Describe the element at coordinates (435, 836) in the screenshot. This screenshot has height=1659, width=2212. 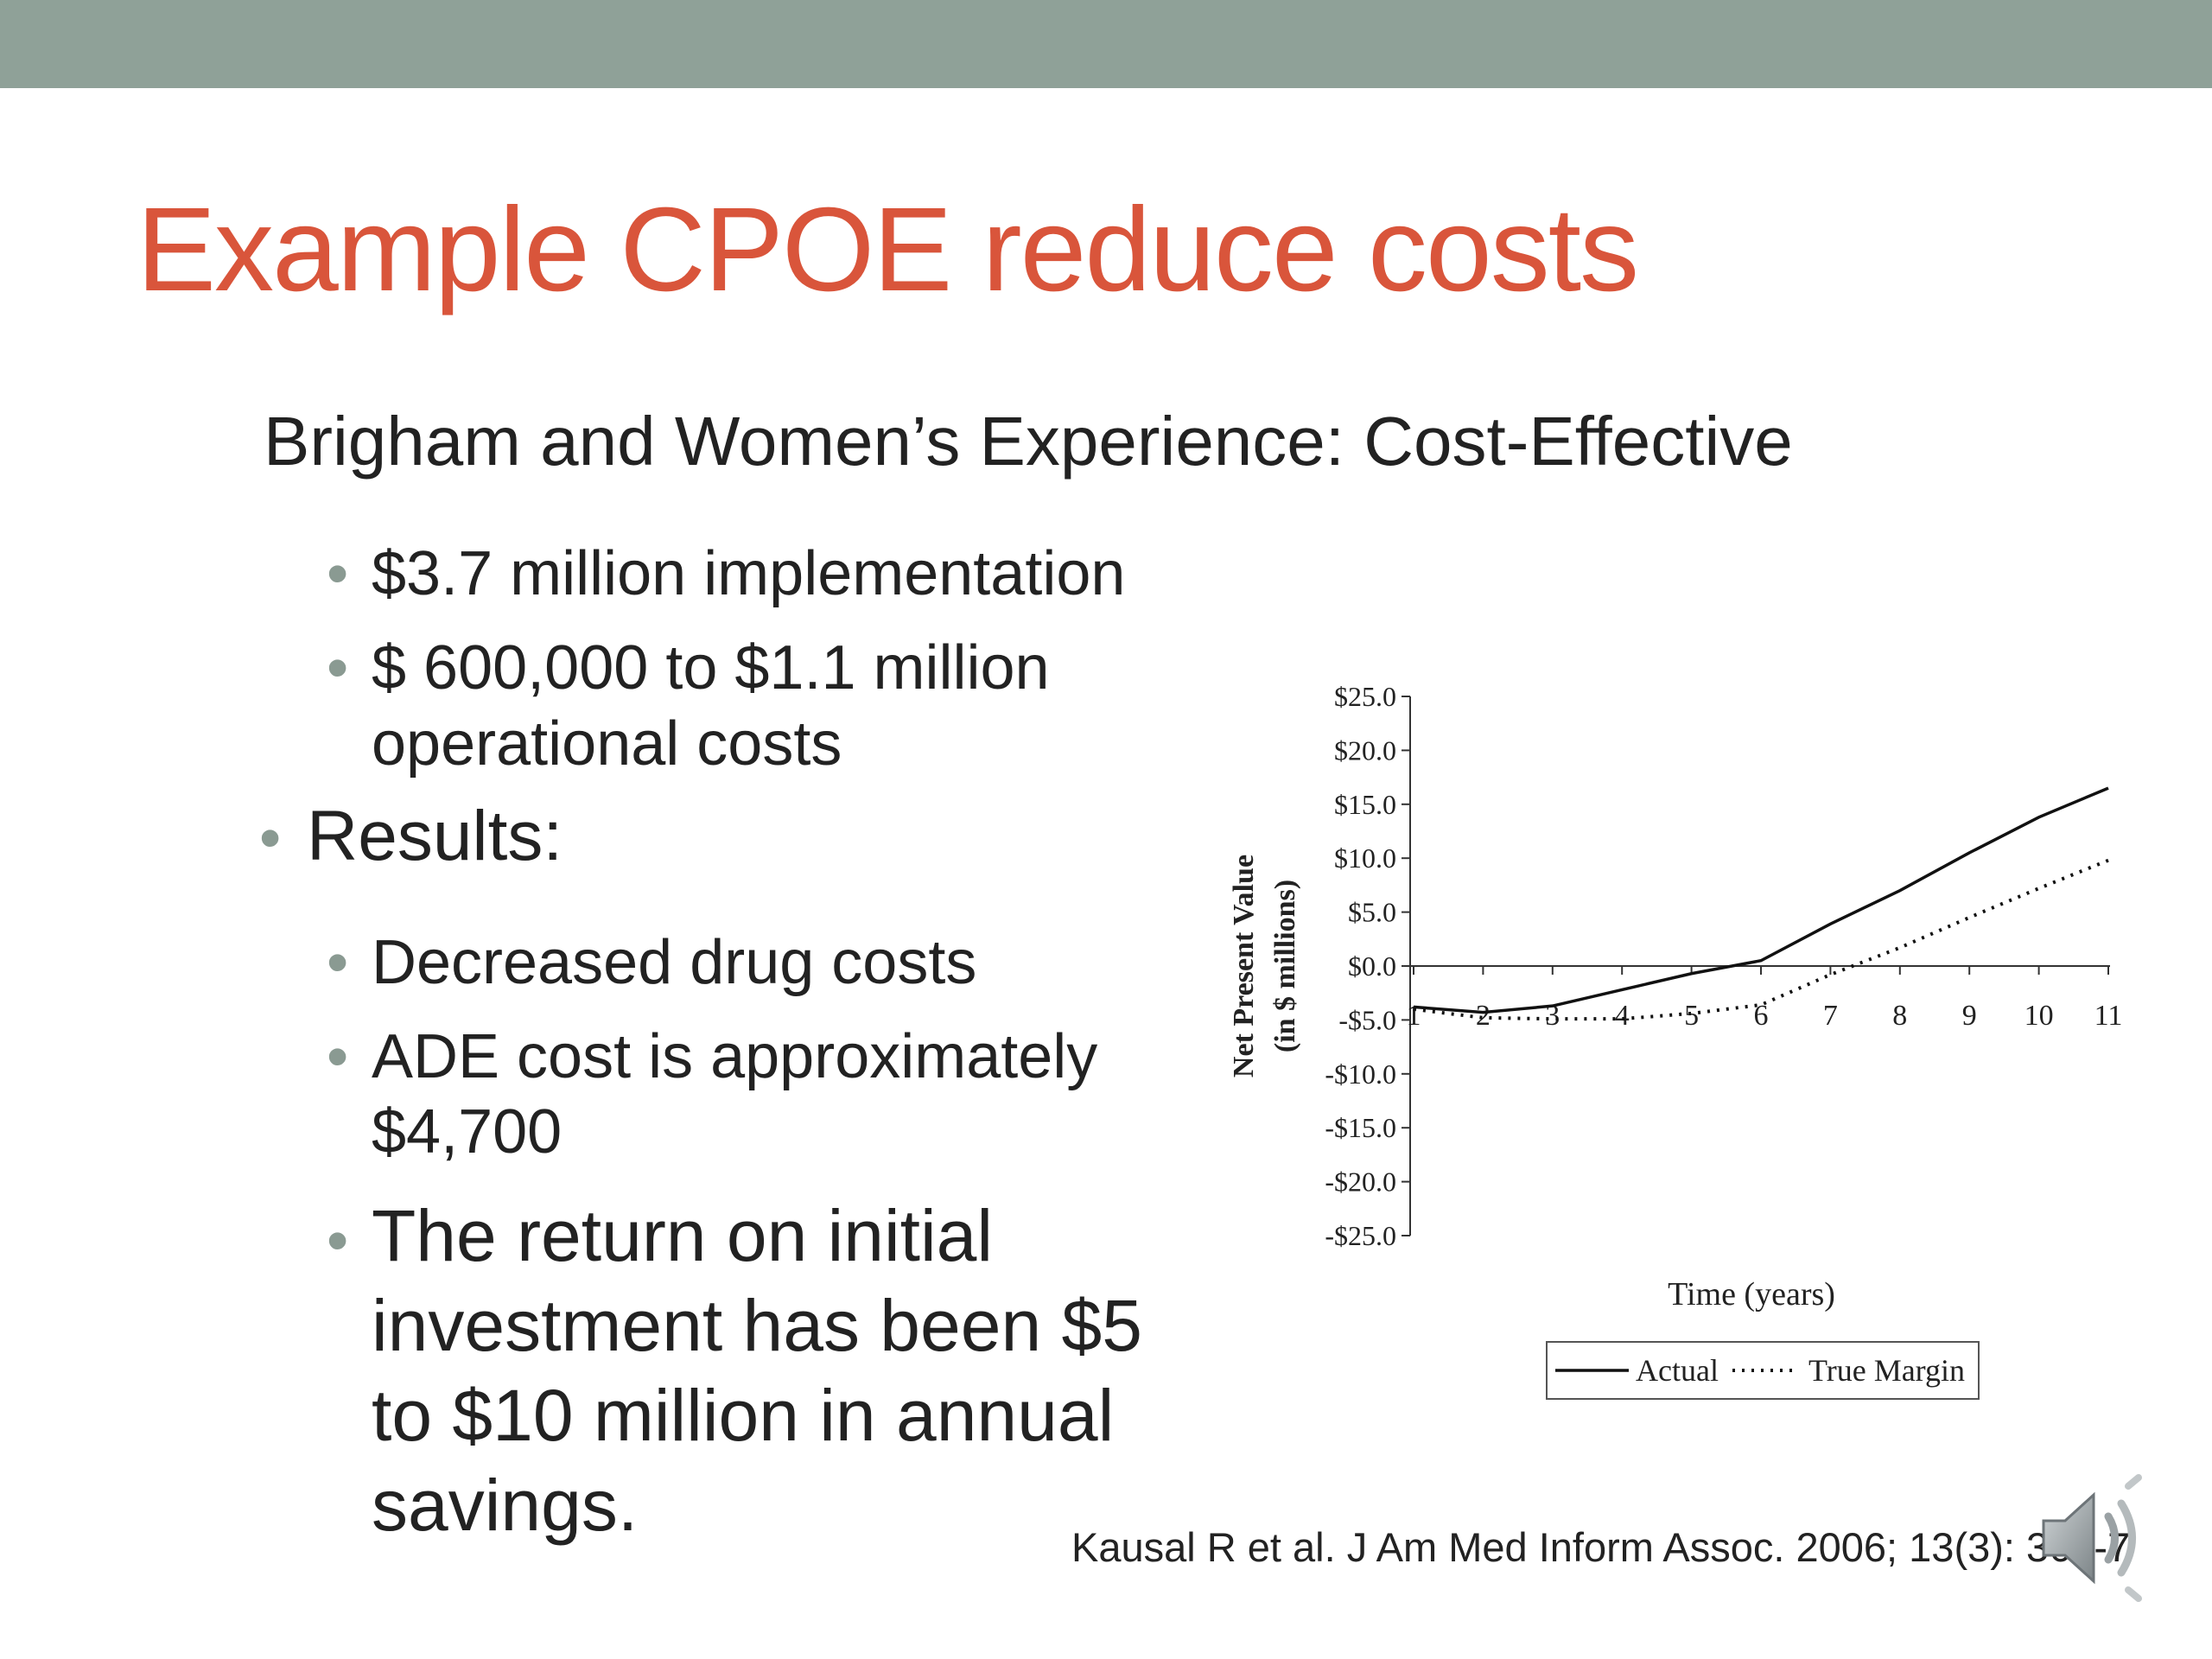
I see `results-heading: Results:` at that location.